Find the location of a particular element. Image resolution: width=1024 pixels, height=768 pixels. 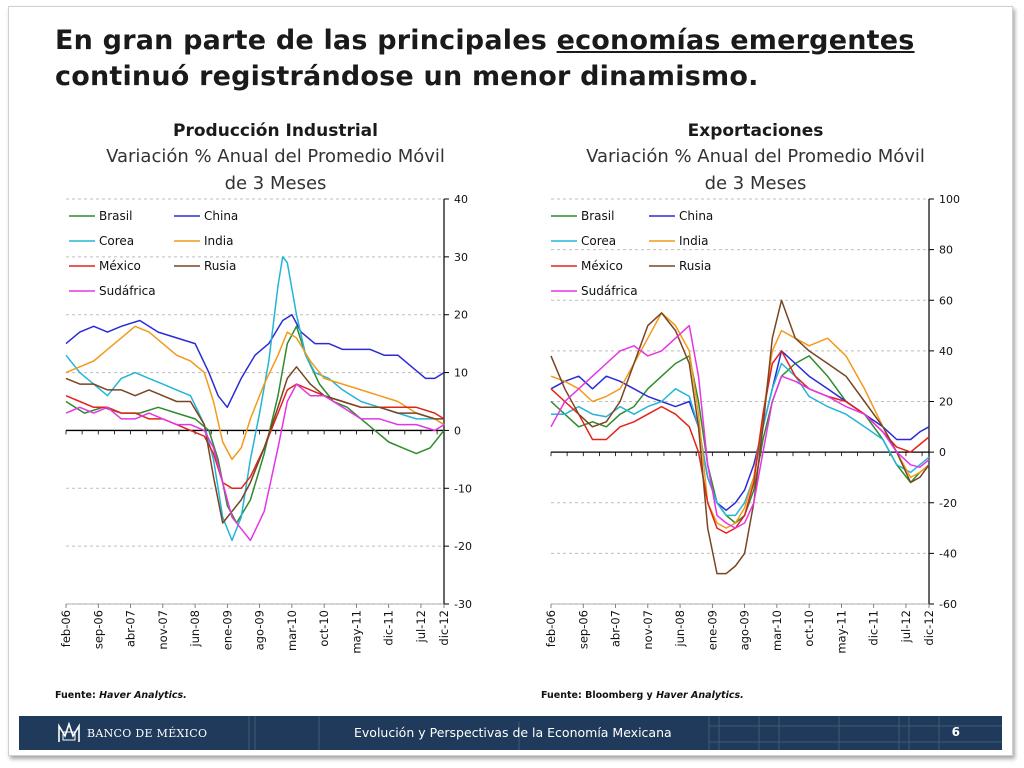

ip-legend-label: Brasil is located at coordinates (115, 216).